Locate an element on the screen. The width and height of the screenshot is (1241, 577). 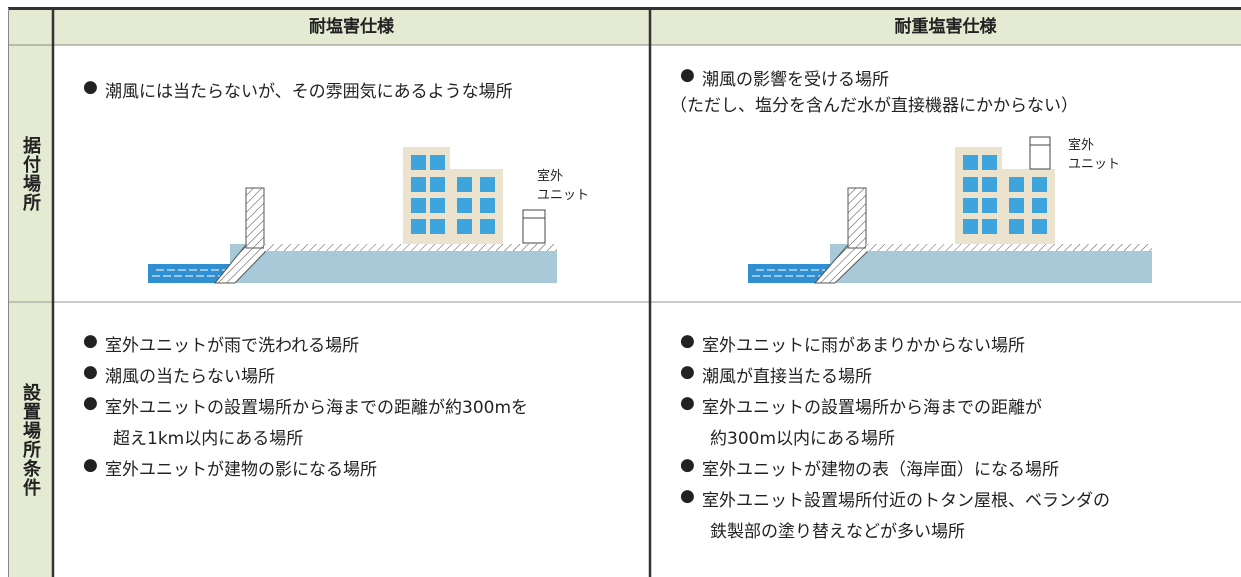
item-text: 約300m以内にある場所 is located at coordinates (803, 439).